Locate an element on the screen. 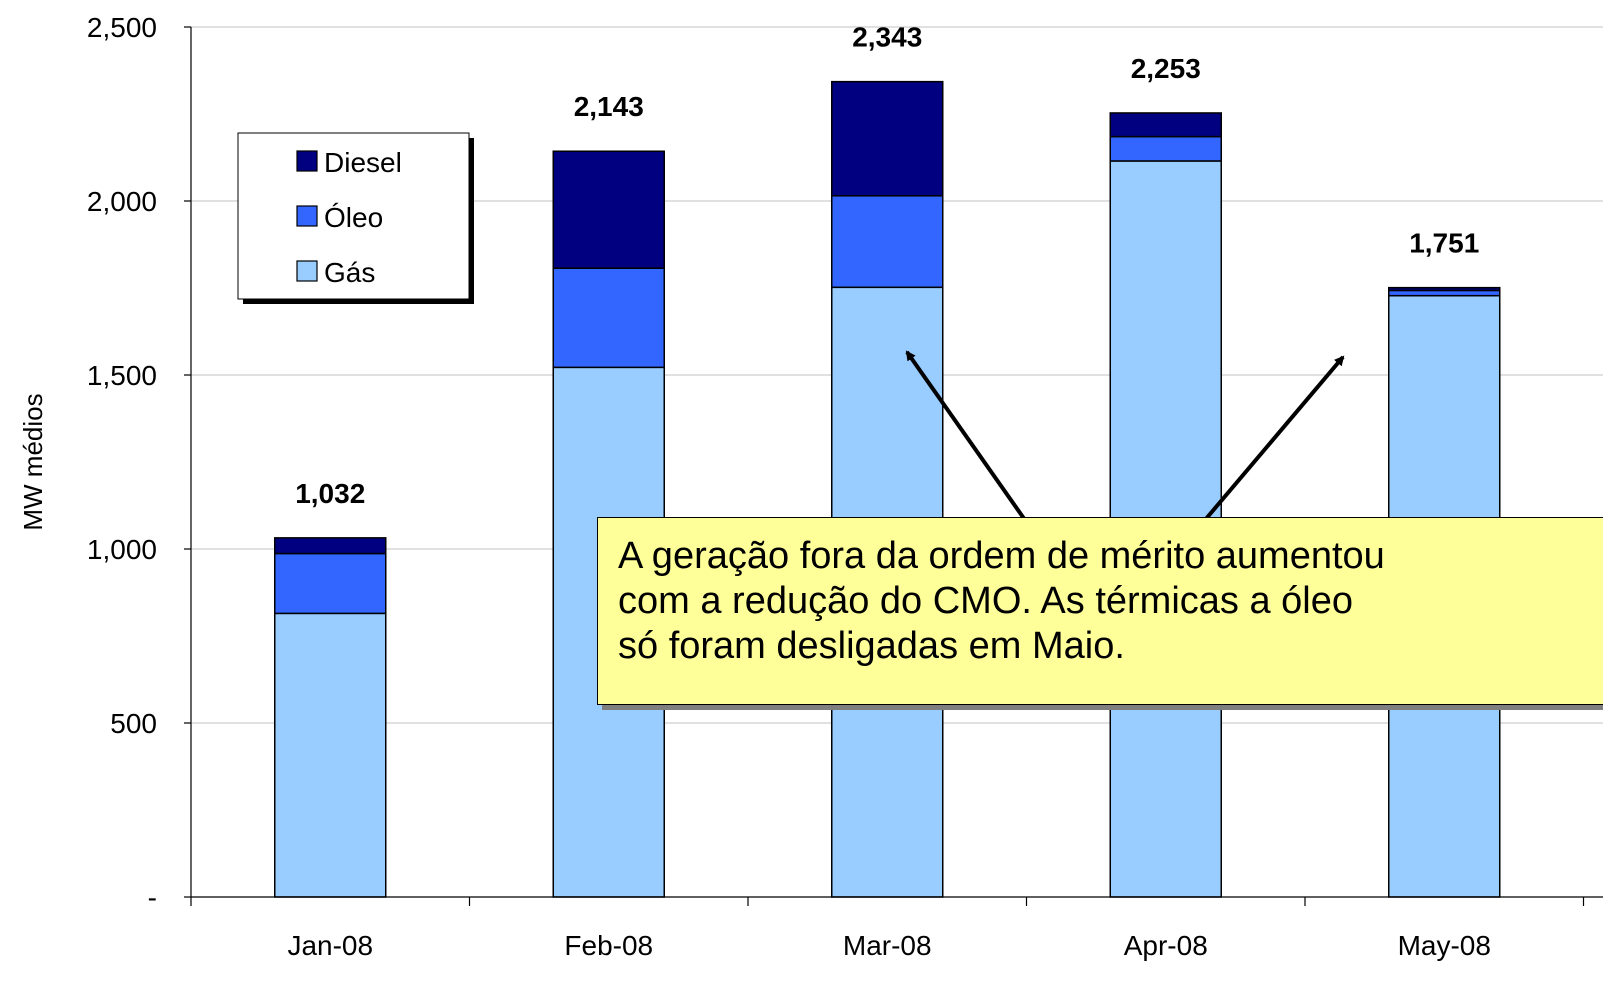 The image size is (1603, 983). x-tick-label: May-08 is located at coordinates (1444, 945).